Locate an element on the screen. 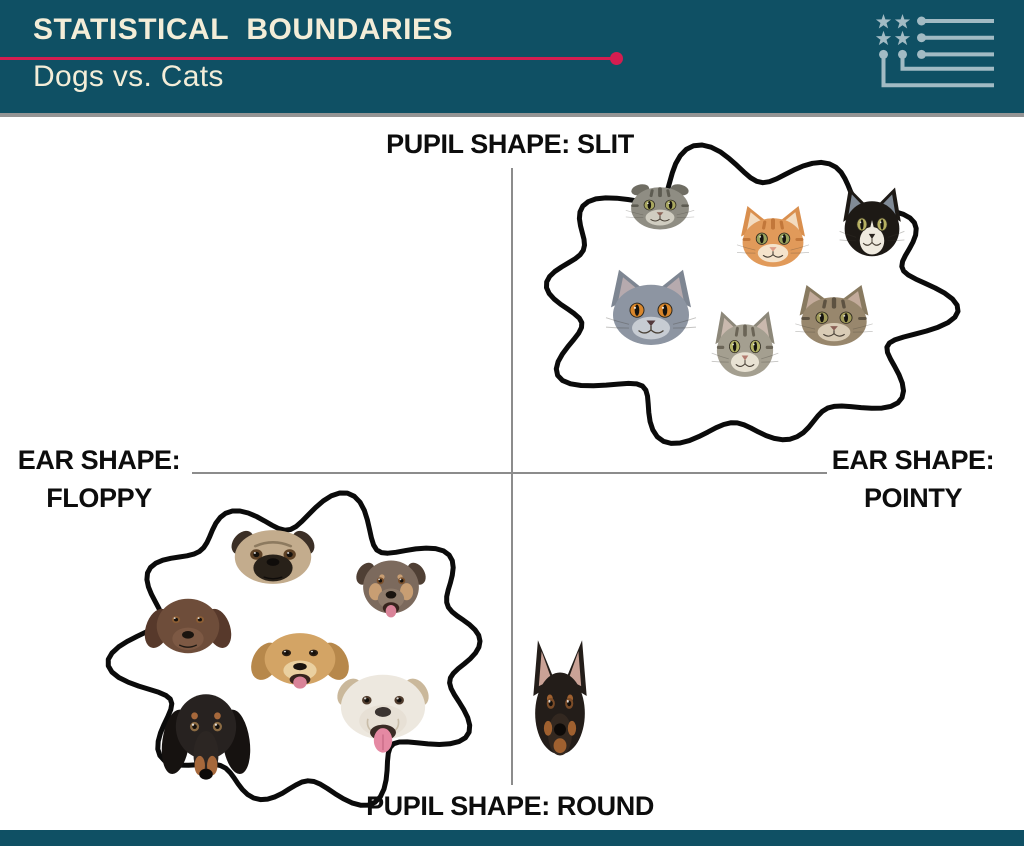 Image resolution: width=1024 pixels, height=846 pixels. footer-bar is located at coordinates (512, 838).